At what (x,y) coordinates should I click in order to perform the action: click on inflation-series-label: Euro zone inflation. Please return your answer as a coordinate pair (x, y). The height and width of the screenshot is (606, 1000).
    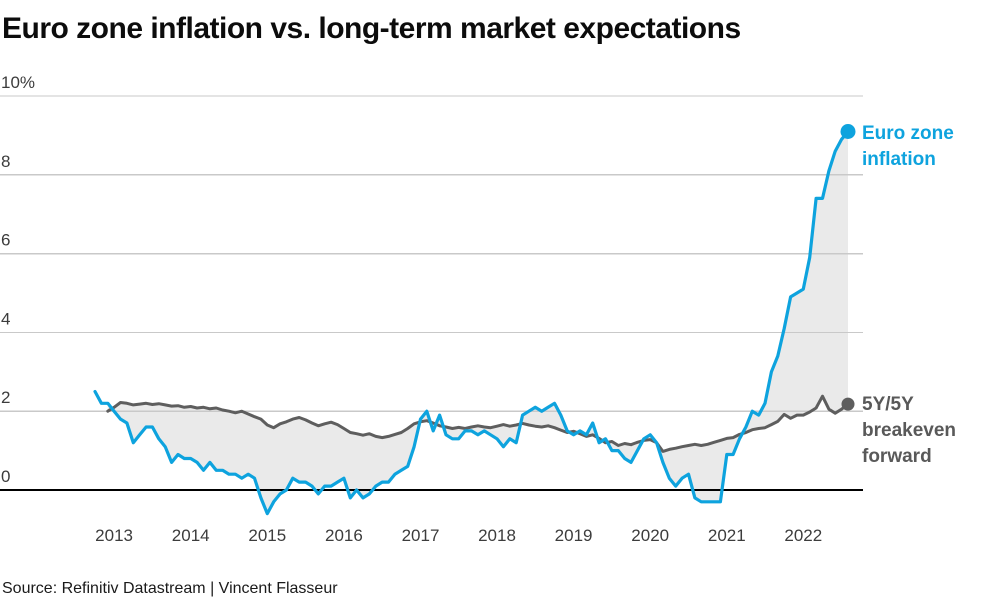
    Looking at the image, I should click on (908, 146).